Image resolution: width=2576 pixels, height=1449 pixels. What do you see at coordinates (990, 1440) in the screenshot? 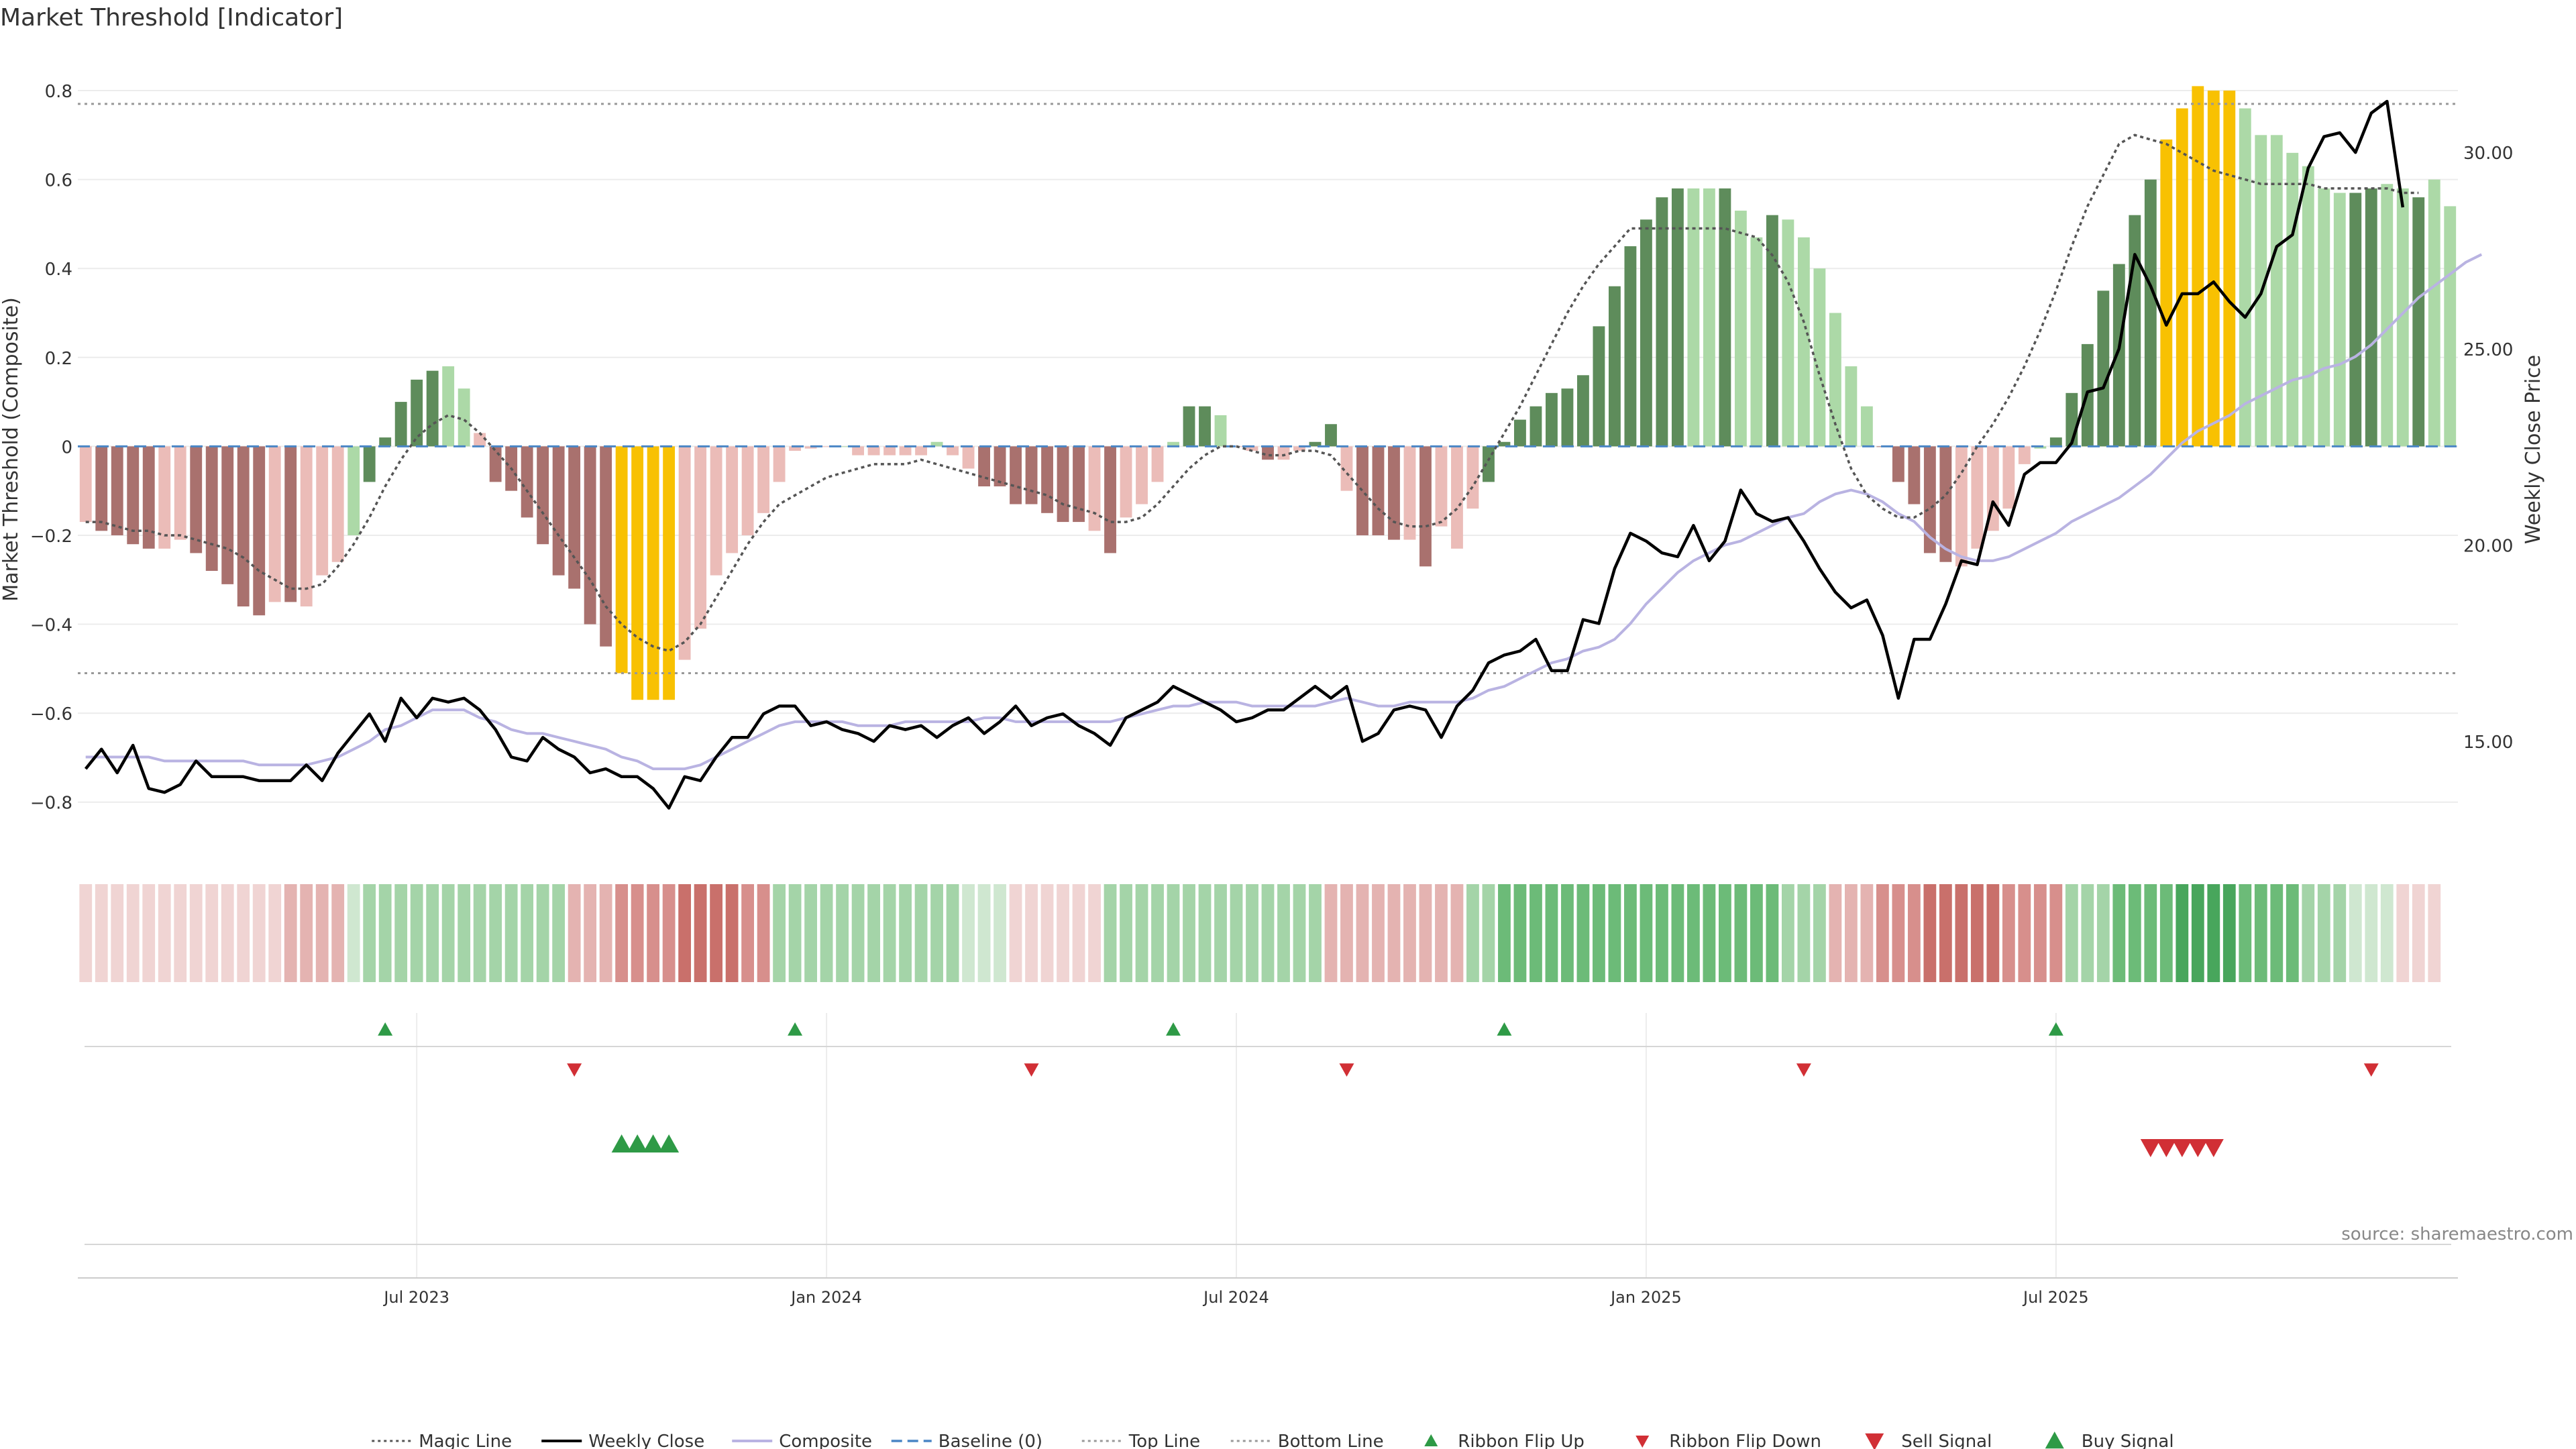
I see `legend-label: Baseline (0)` at bounding box center [990, 1440].